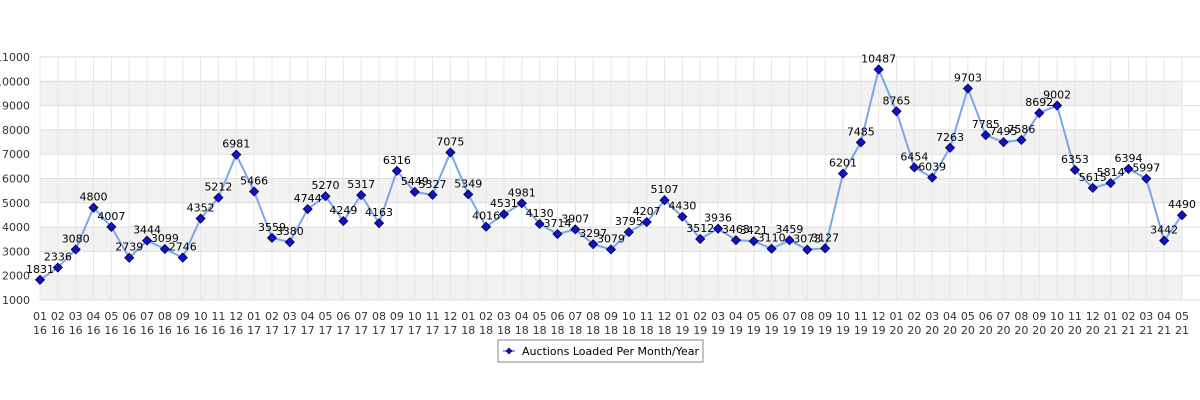 This screenshot has width=1200, height=400. What do you see at coordinates (861, 131) in the screenshot?
I see `data-label: 7485` at bounding box center [861, 131].